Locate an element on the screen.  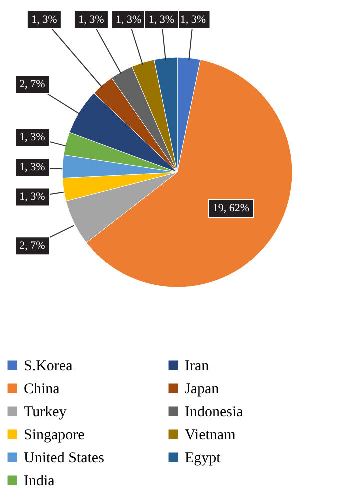
data-label: 19, 62% is located at coordinates (231, 208).